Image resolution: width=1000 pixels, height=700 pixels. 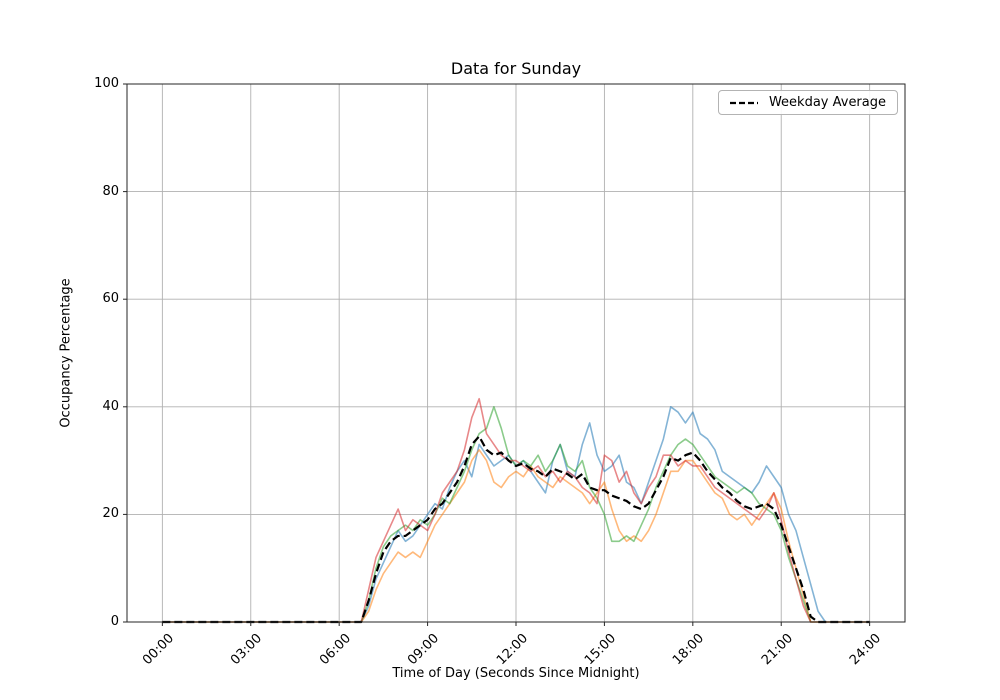 I want to click on legend: Weekday Average, so click(x=807, y=102).